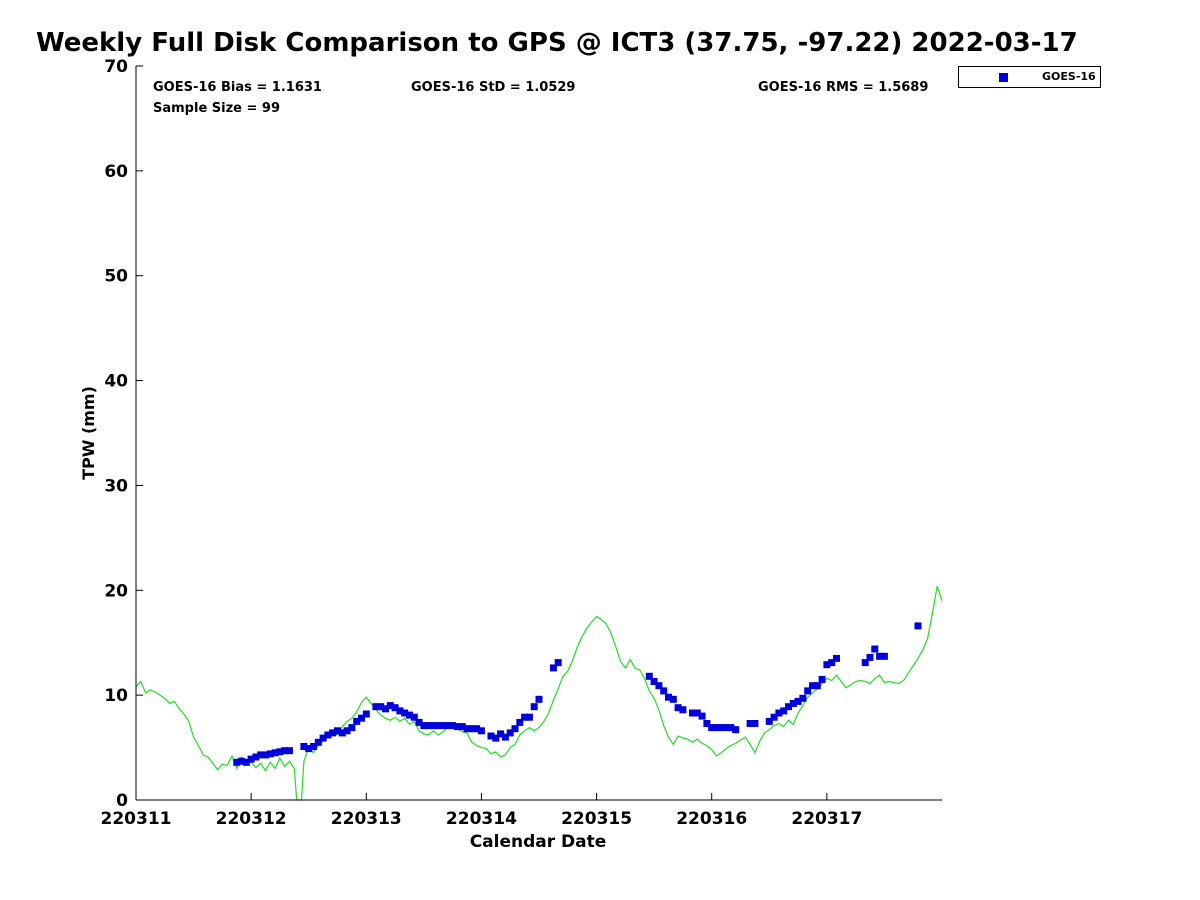 This screenshot has height=900, width=1200. I want to click on legend-marker-goes16, so click(1003, 77).